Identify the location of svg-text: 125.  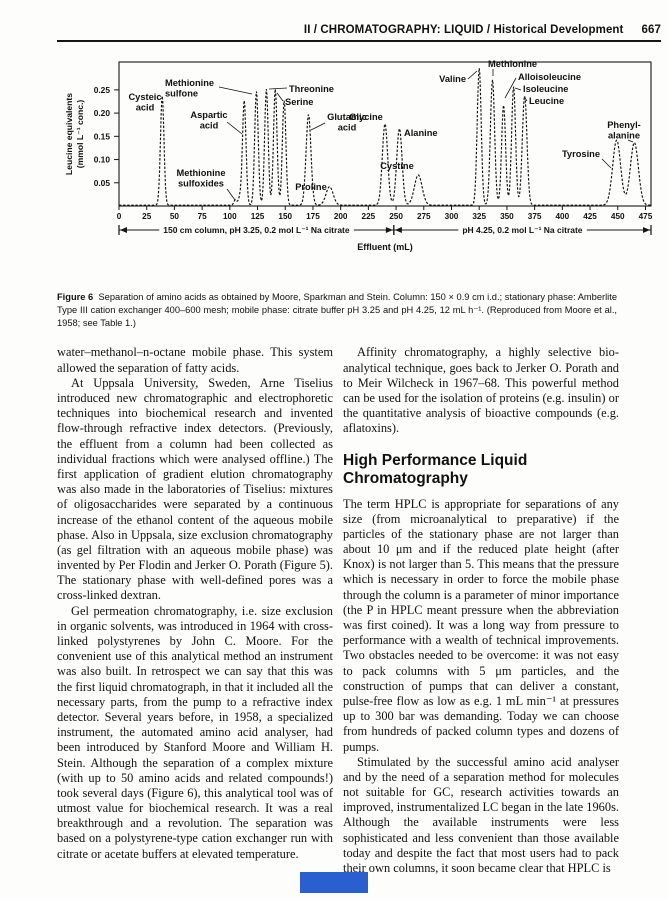
(258, 216).